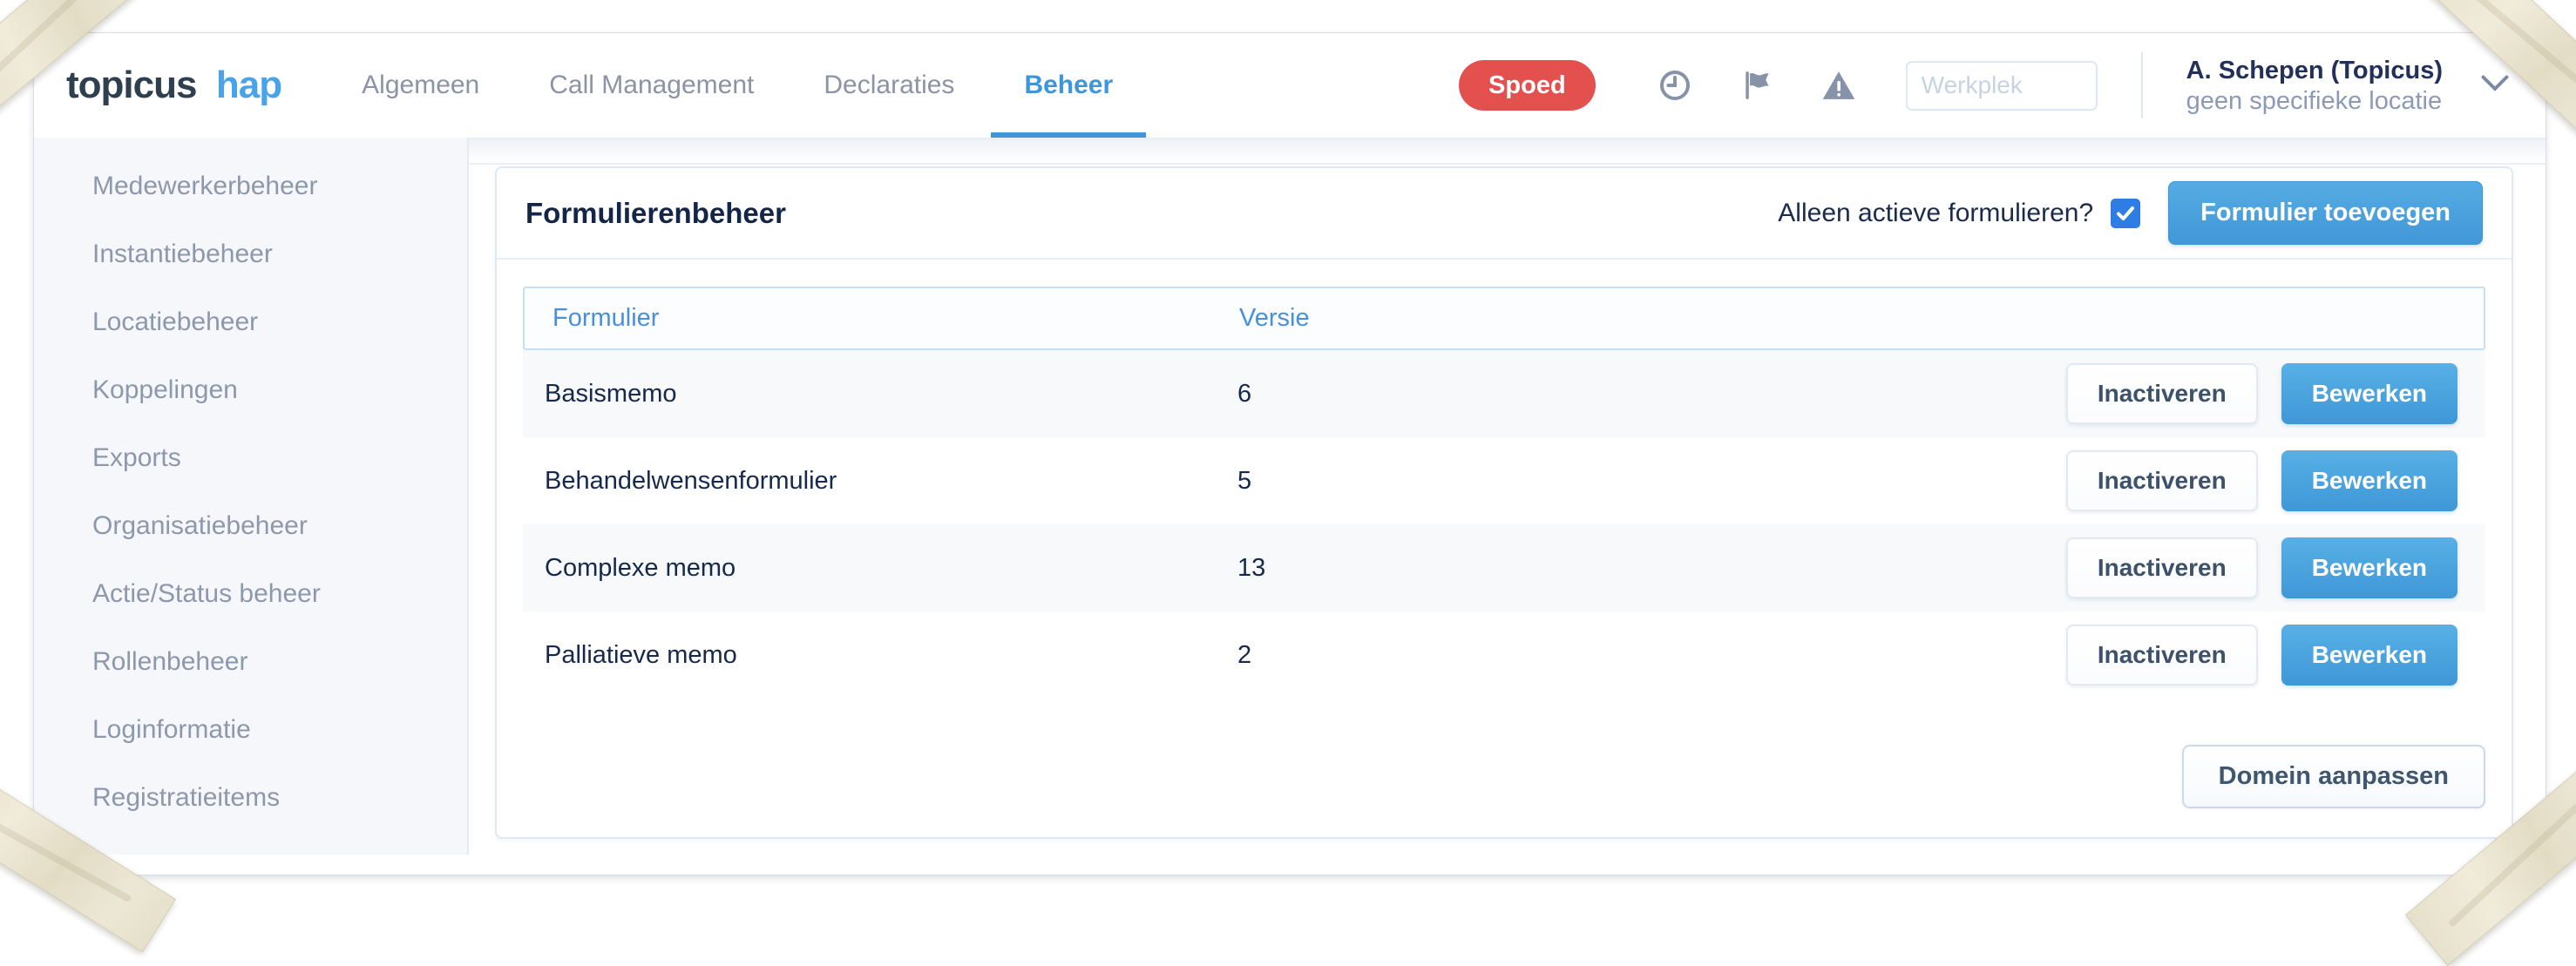 This screenshot has width=2576, height=966. Describe the element at coordinates (200, 525) in the screenshot. I see `sidebar-item: Organisatiebeheer` at that location.